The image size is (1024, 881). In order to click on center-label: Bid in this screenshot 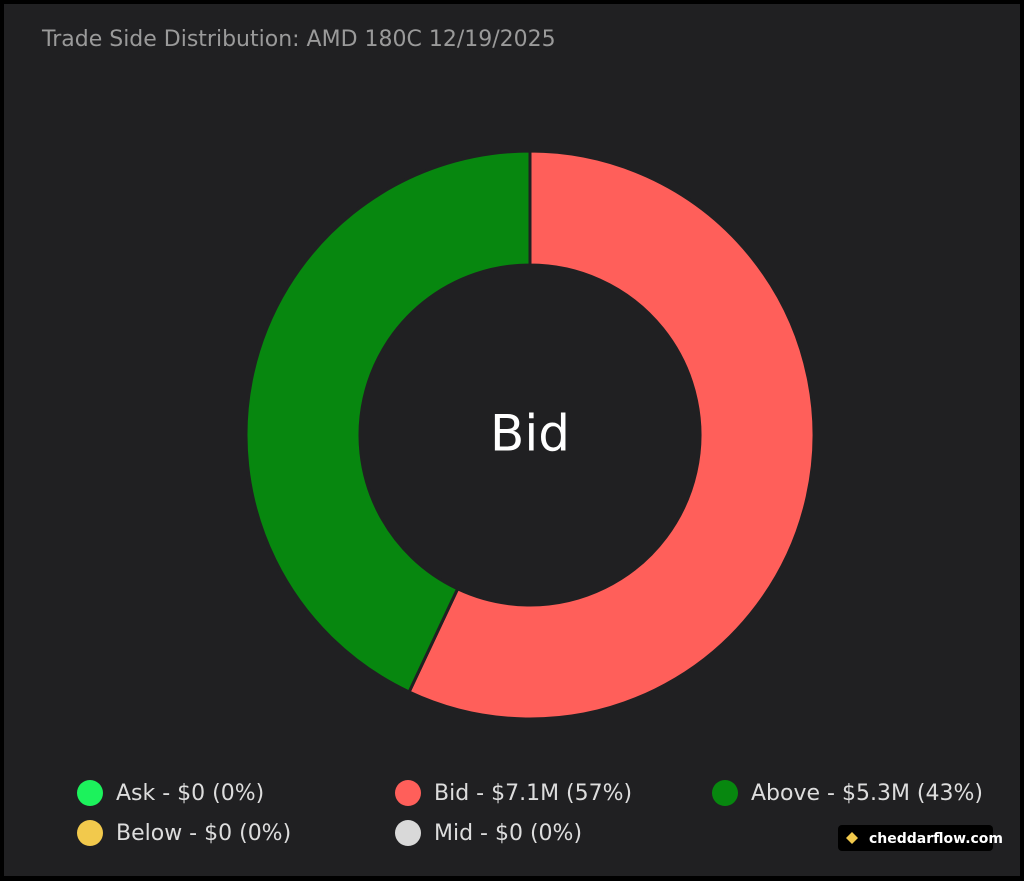, I will do `click(530, 434)`.